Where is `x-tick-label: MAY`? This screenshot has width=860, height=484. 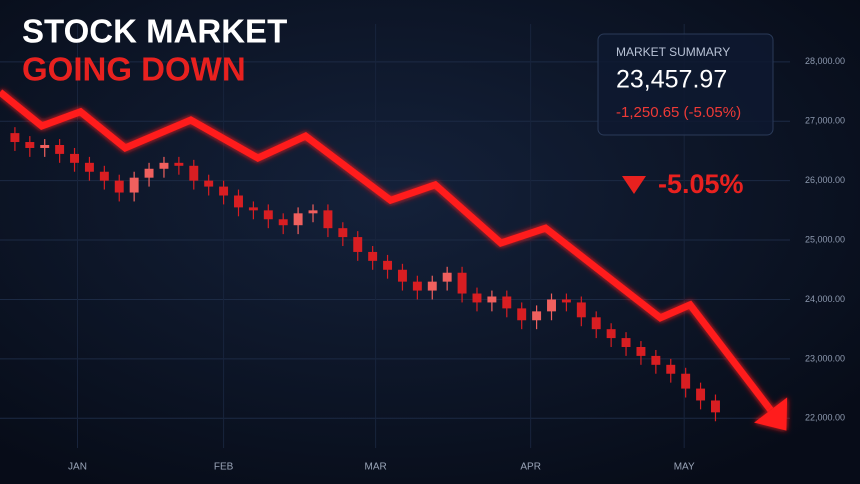
x-tick-label: MAY is located at coordinates (684, 467).